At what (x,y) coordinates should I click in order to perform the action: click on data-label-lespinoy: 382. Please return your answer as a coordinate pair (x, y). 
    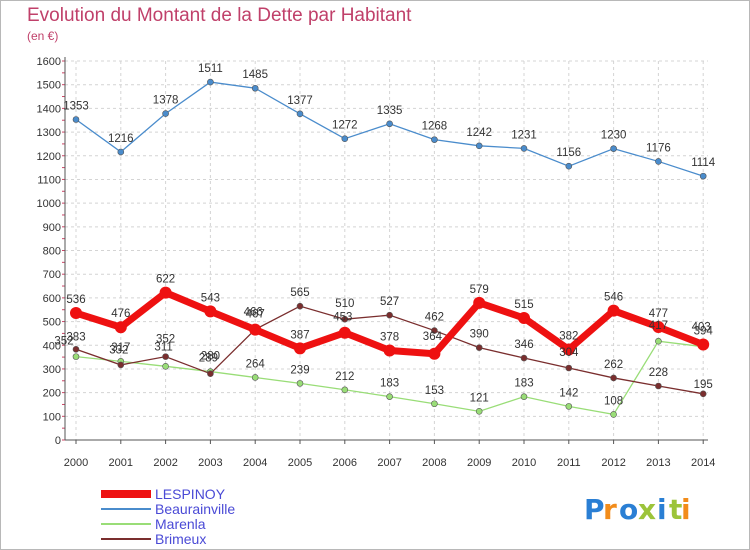
    Looking at the image, I should click on (568, 337).